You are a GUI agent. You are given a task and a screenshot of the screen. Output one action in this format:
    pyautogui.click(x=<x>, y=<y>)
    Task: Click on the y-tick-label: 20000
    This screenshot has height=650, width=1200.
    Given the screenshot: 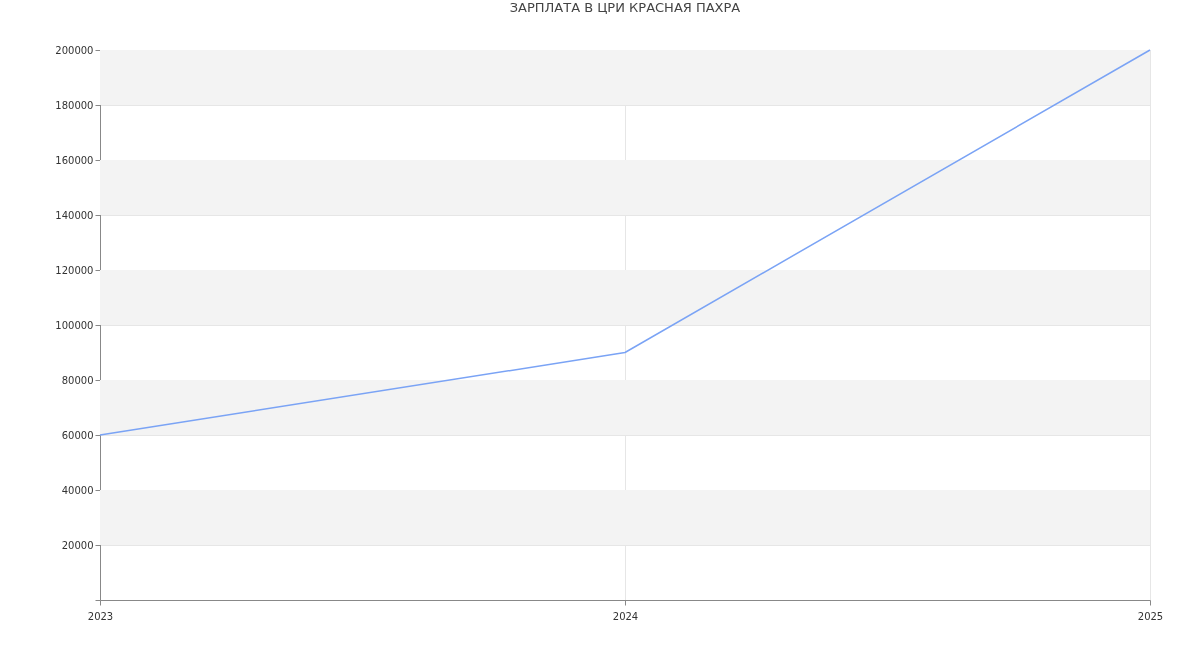 What is the action you would take?
    pyautogui.click(x=77, y=545)
    